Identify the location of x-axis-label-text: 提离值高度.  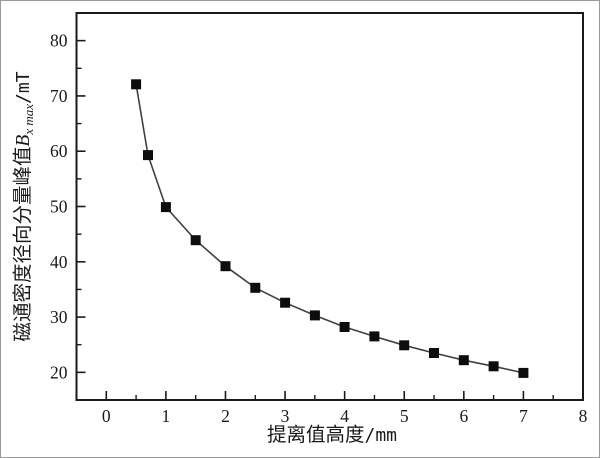
(316, 435).